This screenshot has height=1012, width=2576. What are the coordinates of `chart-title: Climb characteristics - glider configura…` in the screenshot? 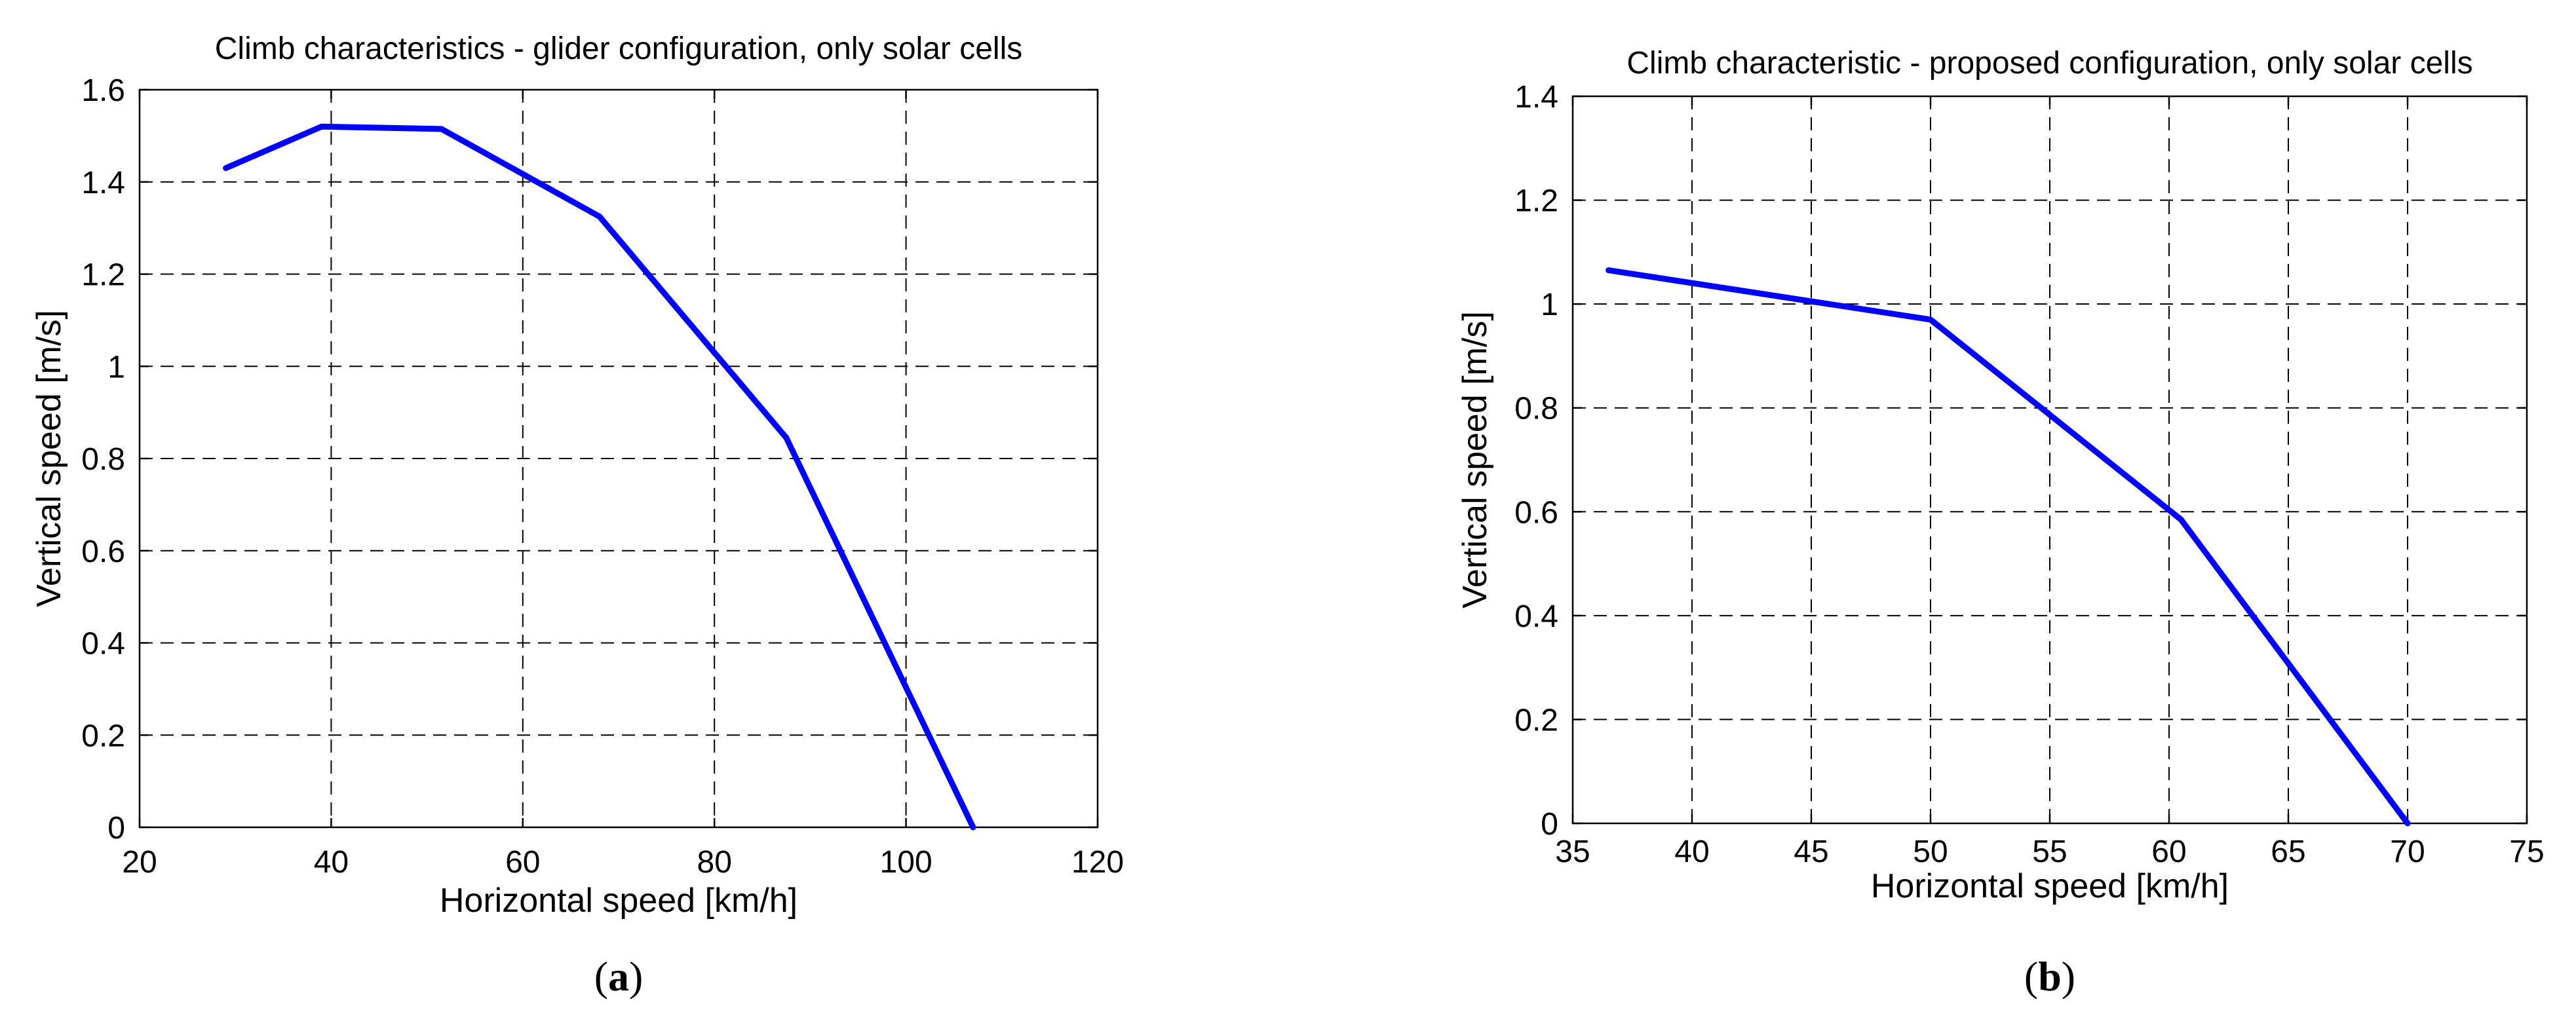 It's located at (618, 48).